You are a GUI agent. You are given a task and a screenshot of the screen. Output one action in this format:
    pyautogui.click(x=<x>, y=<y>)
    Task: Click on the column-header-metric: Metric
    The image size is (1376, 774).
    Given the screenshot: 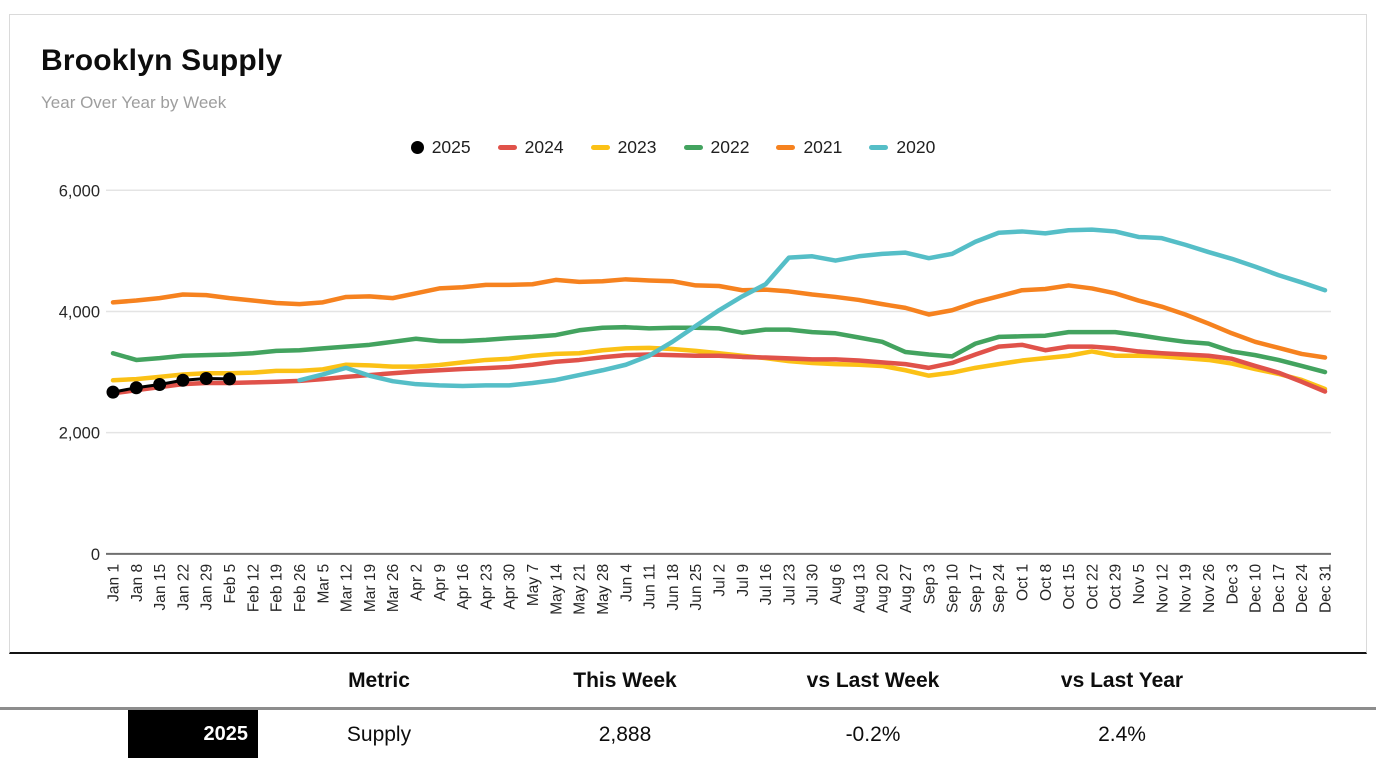 What is the action you would take?
    pyautogui.click(x=379, y=680)
    